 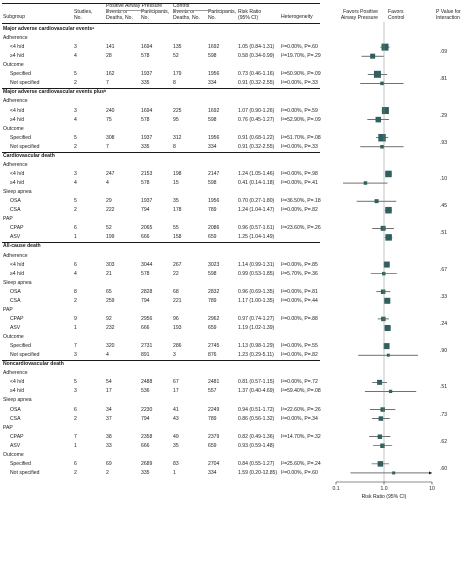 I want to click on header-control-group: Control, so click(x=181, y=6).